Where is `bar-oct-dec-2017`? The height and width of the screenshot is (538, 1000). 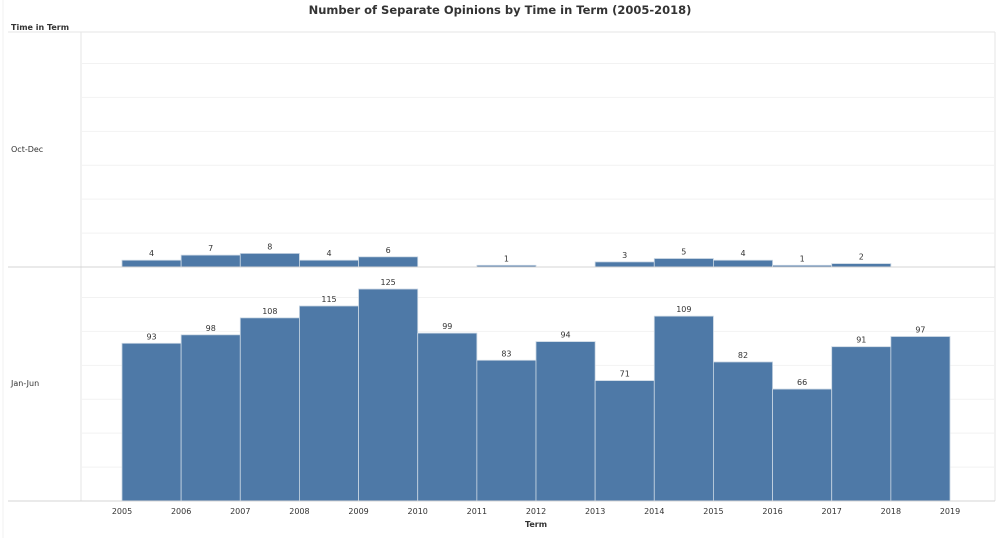 bar-oct-dec-2017 is located at coordinates (861, 265).